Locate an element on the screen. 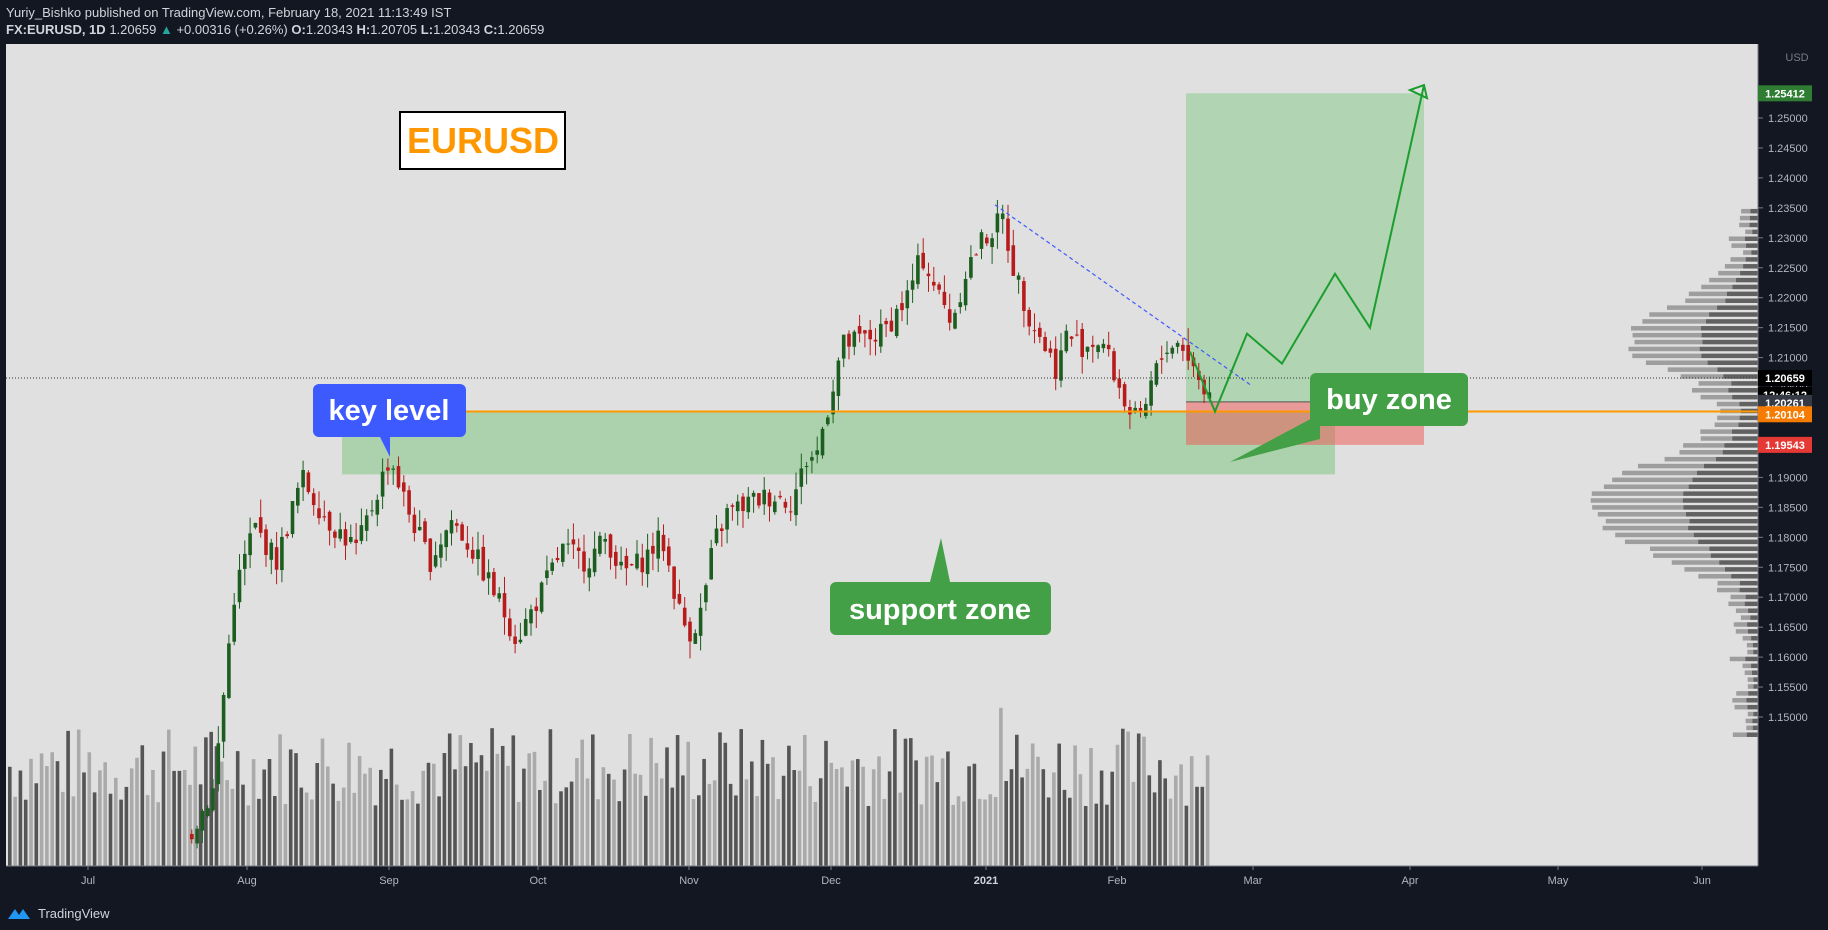 The image size is (1828, 930). support-zone-pointer is located at coordinates (940, 560).